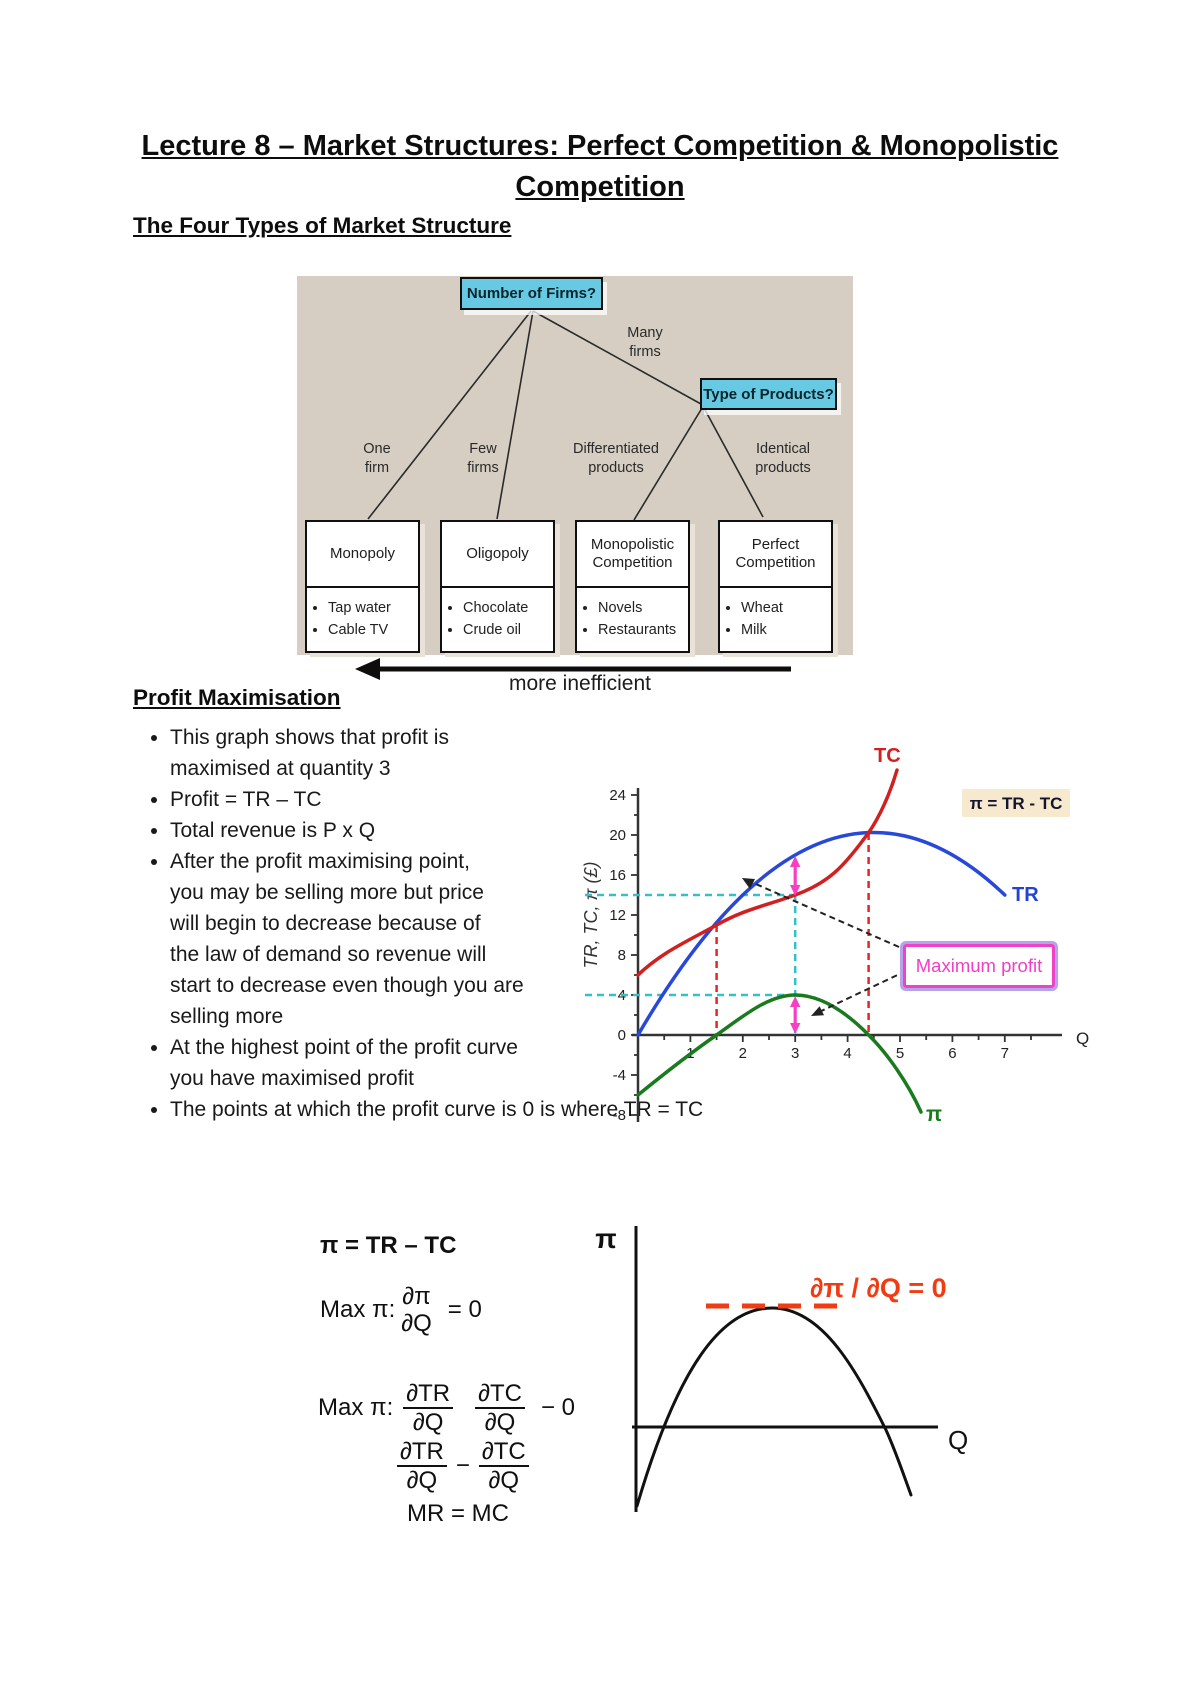 This screenshot has height=1698, width=1200. Describe the element at coordinates (565, 415) in the screenshot. I see `tree-branches` at that location.